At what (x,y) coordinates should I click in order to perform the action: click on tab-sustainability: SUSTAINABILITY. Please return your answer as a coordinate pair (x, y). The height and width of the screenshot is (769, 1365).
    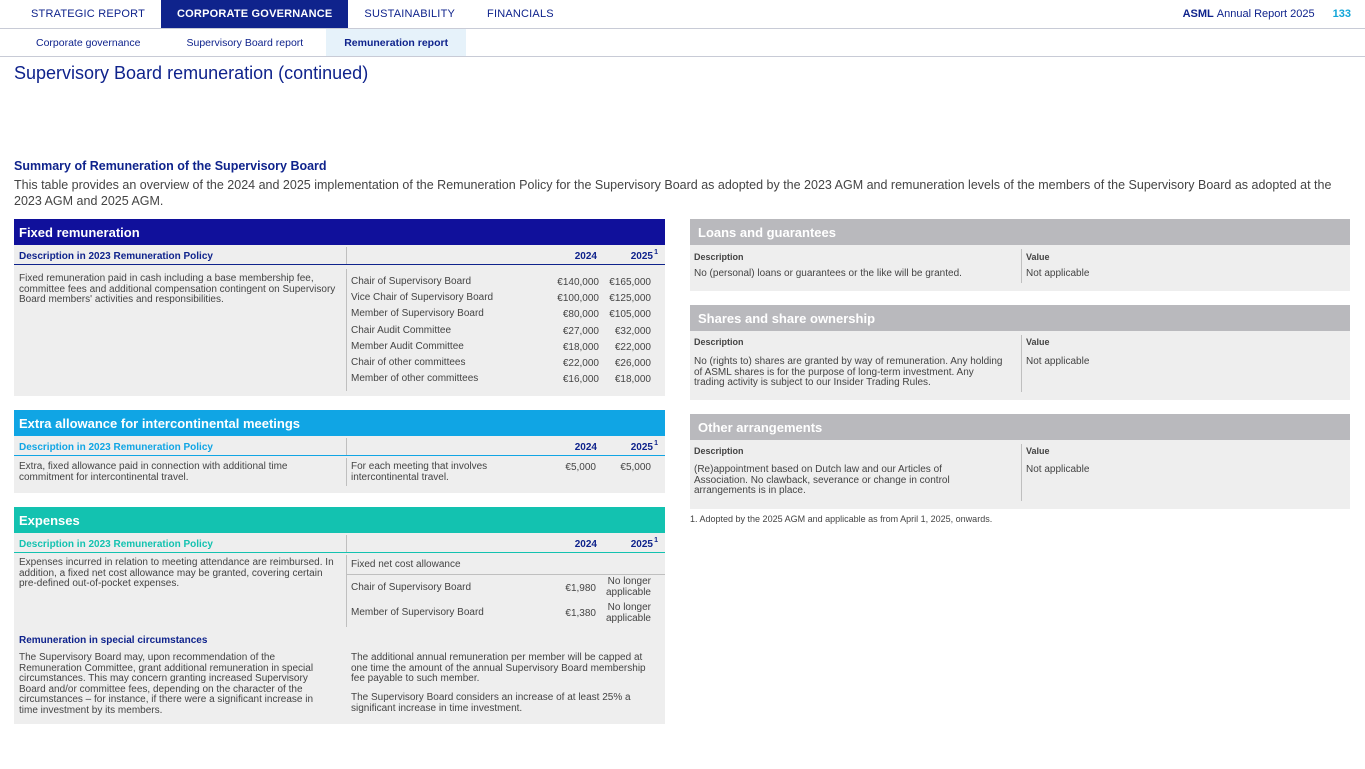
    Looking at the image, I should click on (410, 14).